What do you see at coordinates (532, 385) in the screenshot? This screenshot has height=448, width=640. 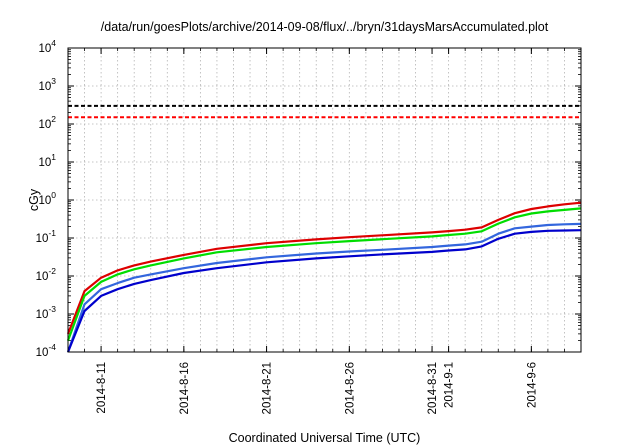 I see `x-tick-label: 2014-9-6` at bounding box center [532, 385].